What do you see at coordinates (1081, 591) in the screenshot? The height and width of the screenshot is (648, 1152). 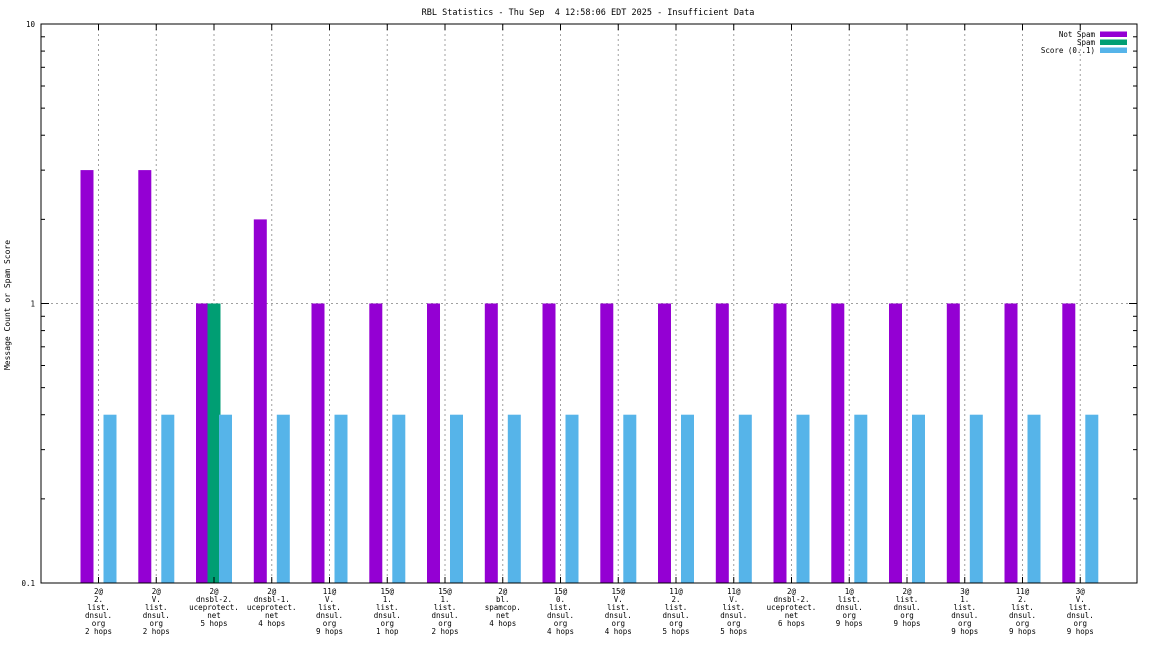 I see `x-tick-label: 3@` at bounding box center [1081, 591].